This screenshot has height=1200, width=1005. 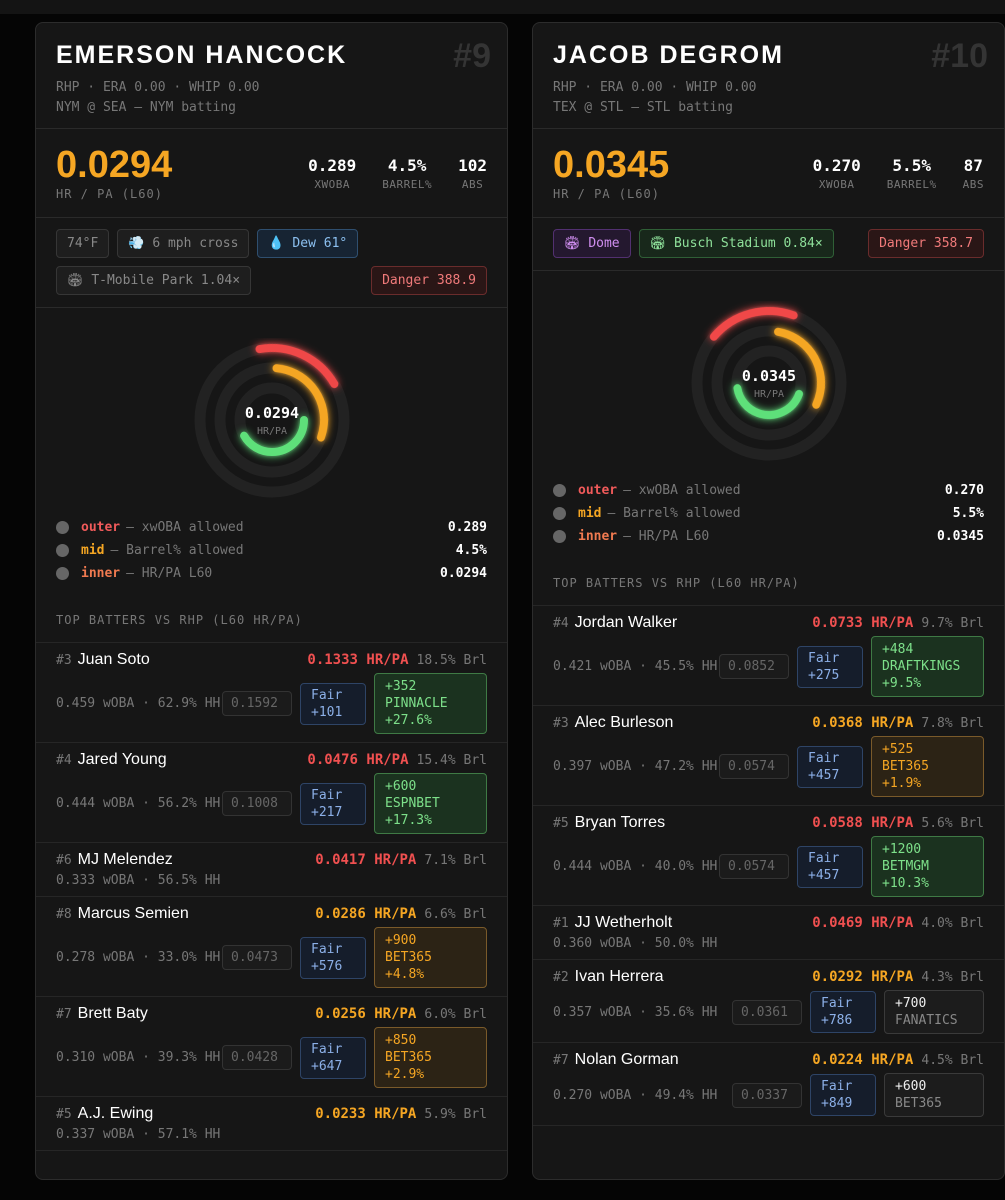 What do you see at coordinates (430, 703) in the screenshot?
I see `odds-box: +352 PINNACLE +27.6%` at bounding box center [430, 703].